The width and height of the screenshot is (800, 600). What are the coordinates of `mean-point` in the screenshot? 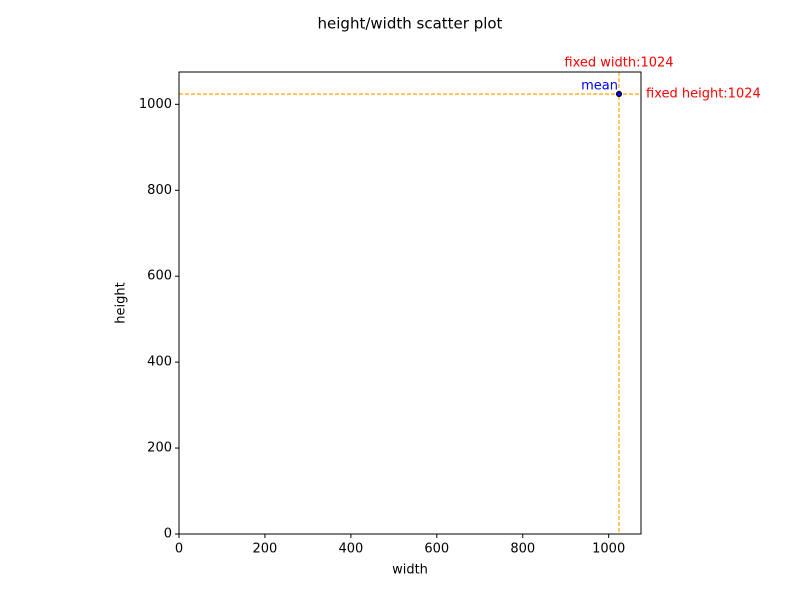 It's located at (619, 94).